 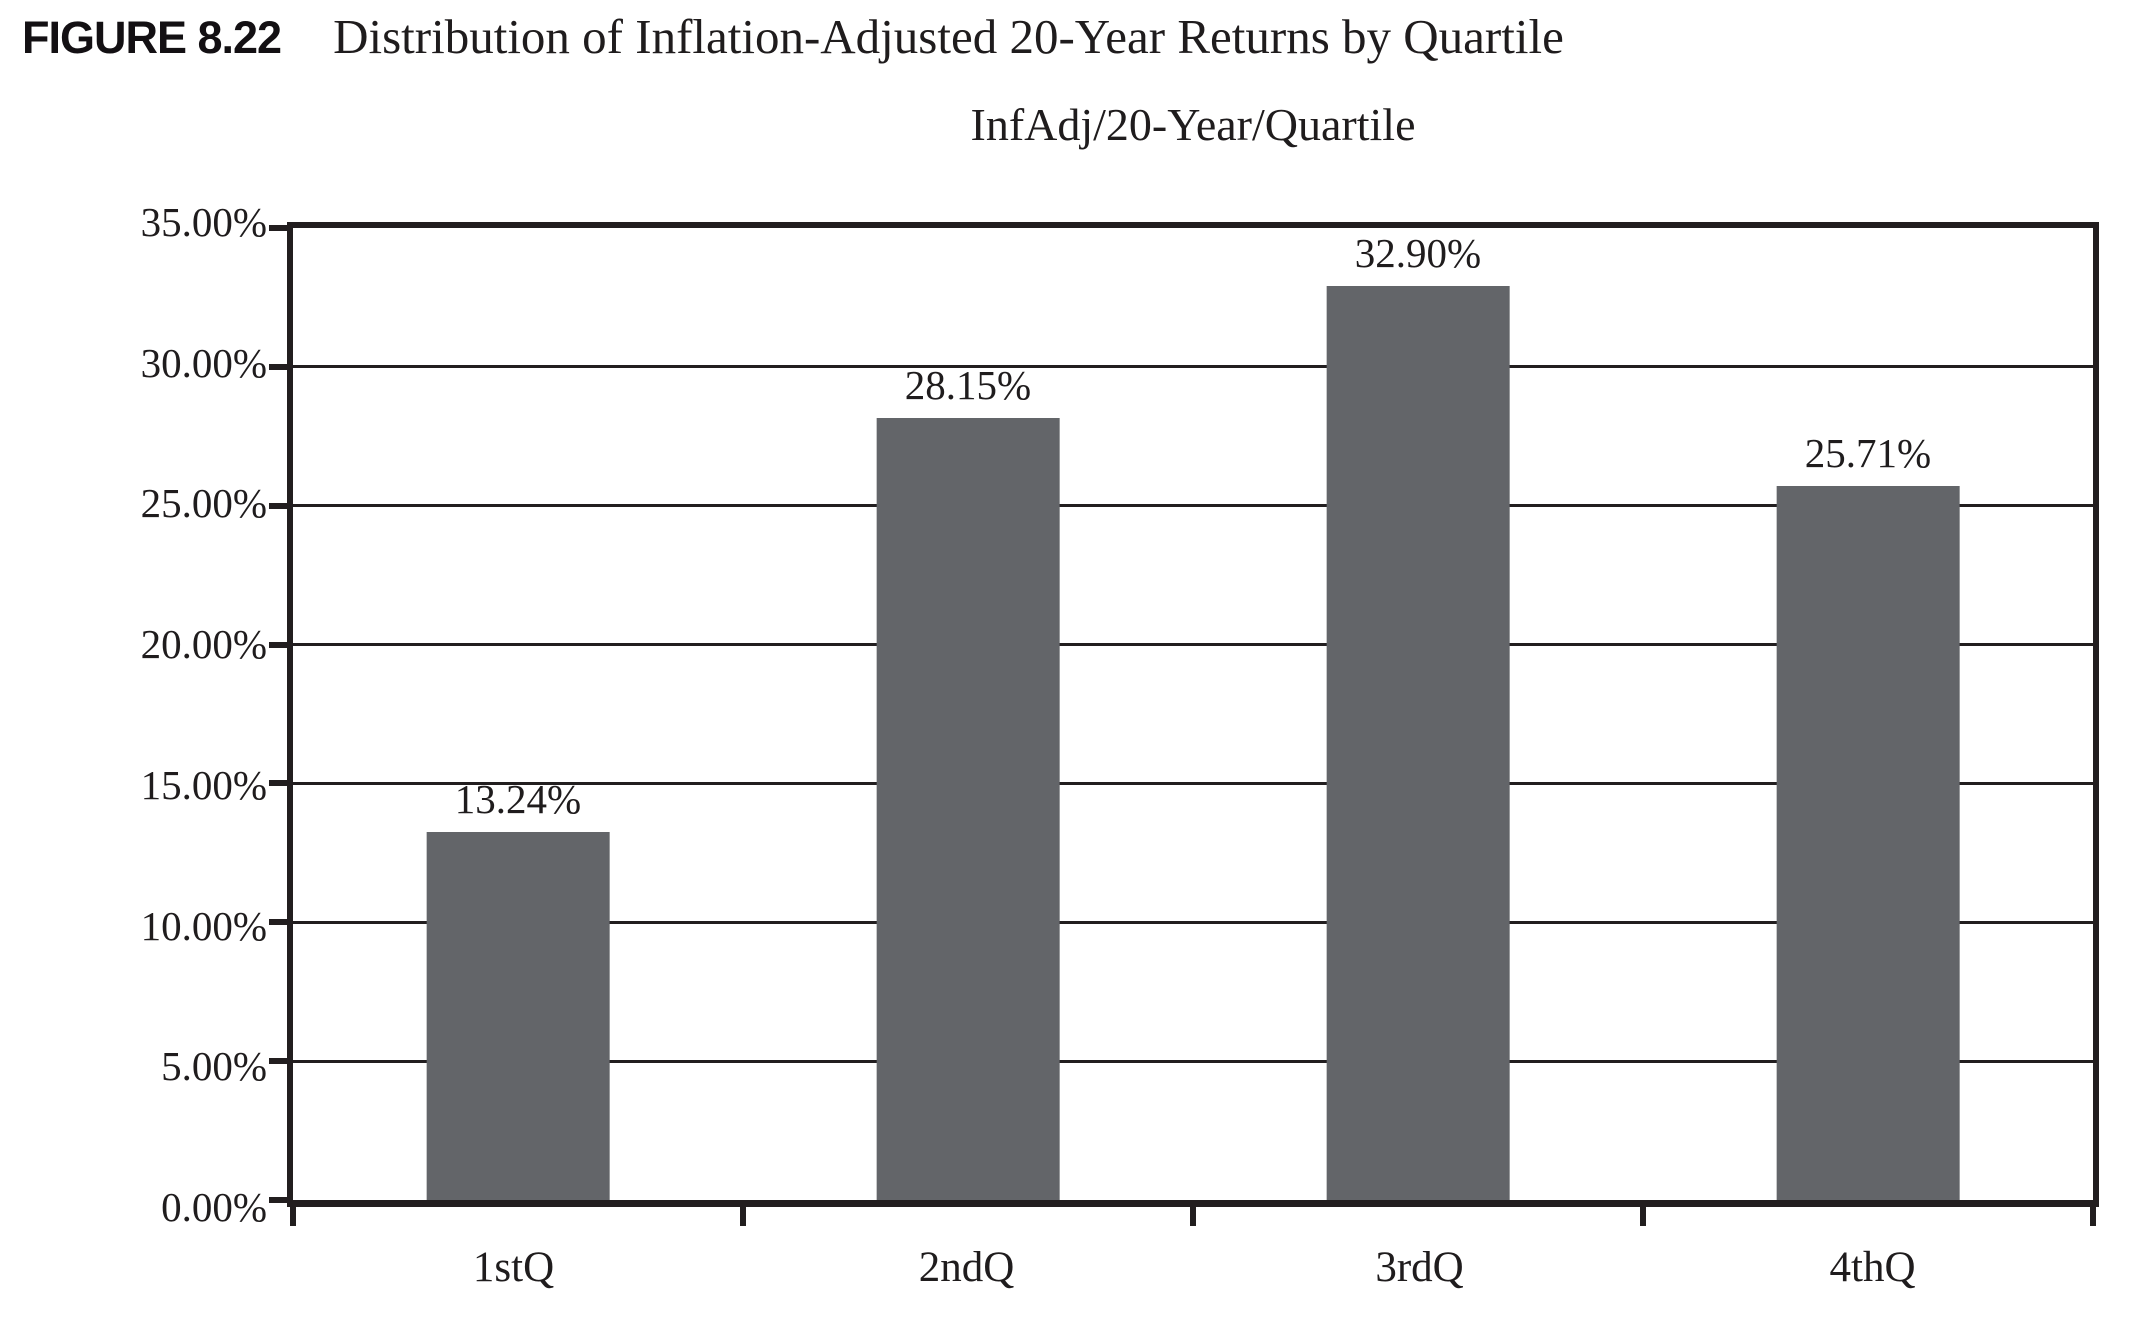 What do you see at coordinates (203, 222) in the screenshot?
I see `y-axis-tick-label: 35.00%` at bounding box center [203, 222].